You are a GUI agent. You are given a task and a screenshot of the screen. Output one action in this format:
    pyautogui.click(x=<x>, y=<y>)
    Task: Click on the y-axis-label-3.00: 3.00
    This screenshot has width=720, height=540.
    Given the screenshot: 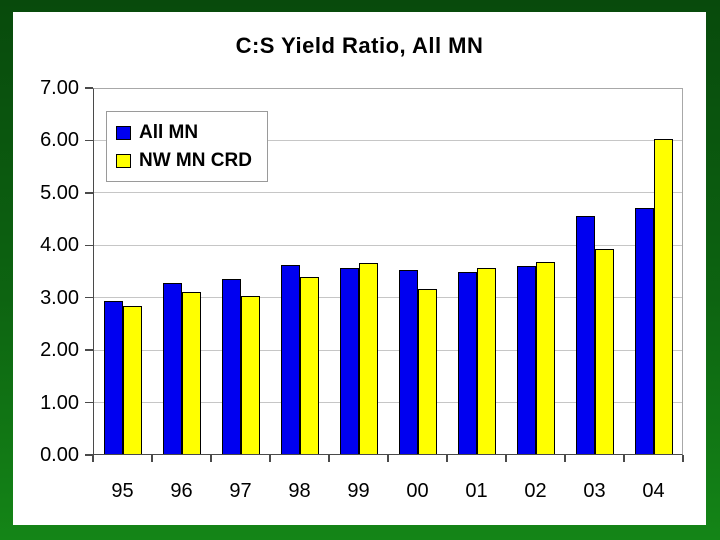 What is the action you would take?
    pyautogui.click(x=59, y=297)
    